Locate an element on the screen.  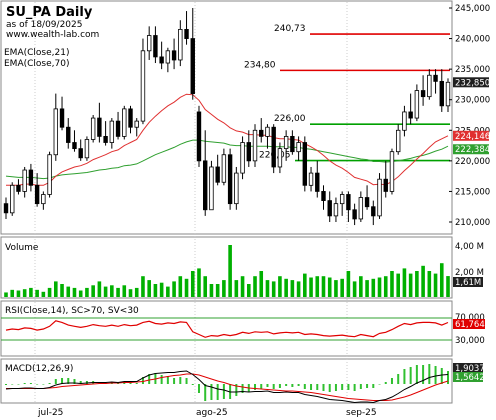
macd-tick-2: 1,5642 is located at coordinates (470, 378).